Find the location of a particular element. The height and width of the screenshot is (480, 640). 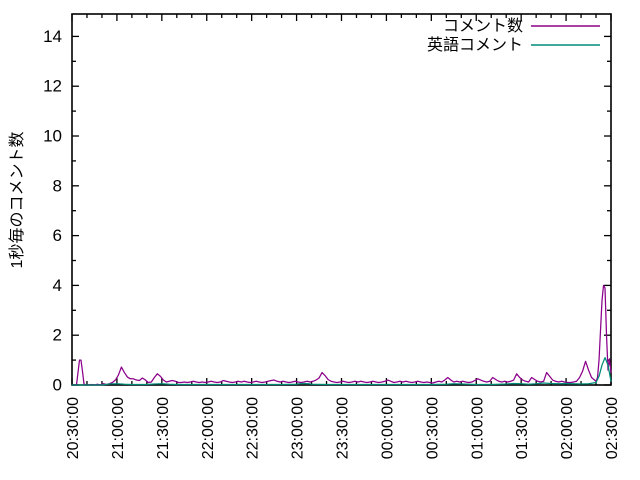

x-tick-label: 00:30:00 is located at coordinates (432, 428).